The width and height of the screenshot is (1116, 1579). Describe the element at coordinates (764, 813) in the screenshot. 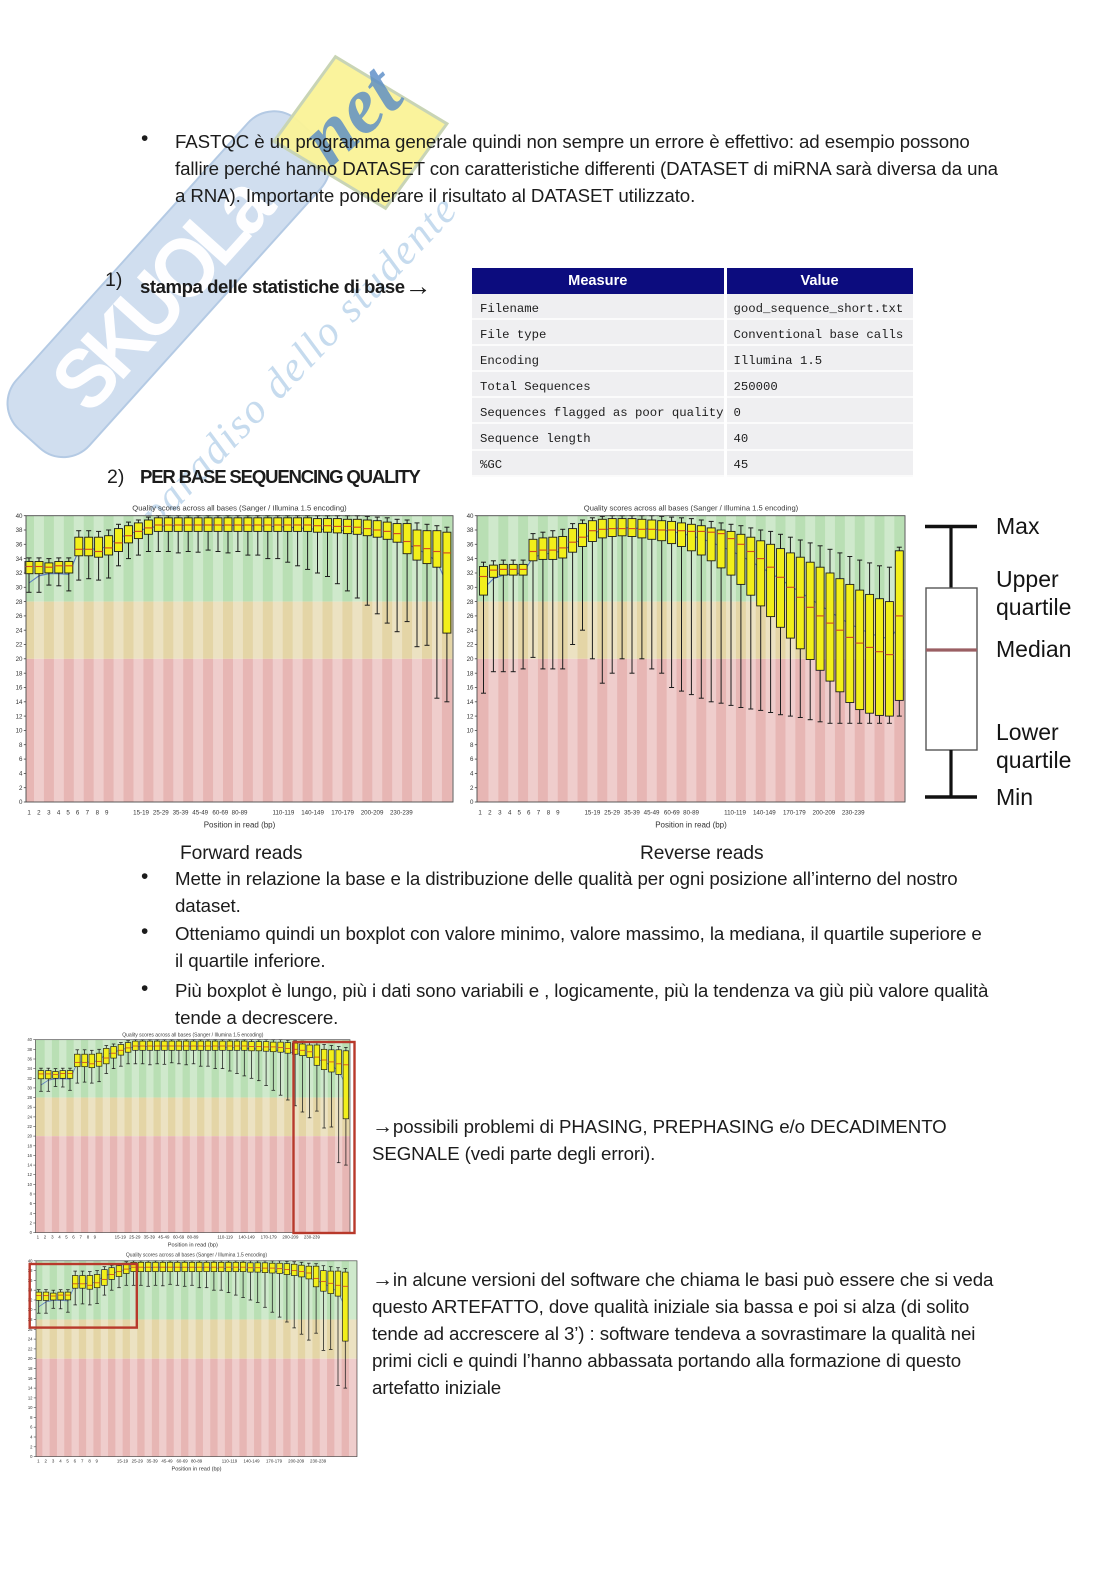

I see `svg-text: 140-149` at that location.